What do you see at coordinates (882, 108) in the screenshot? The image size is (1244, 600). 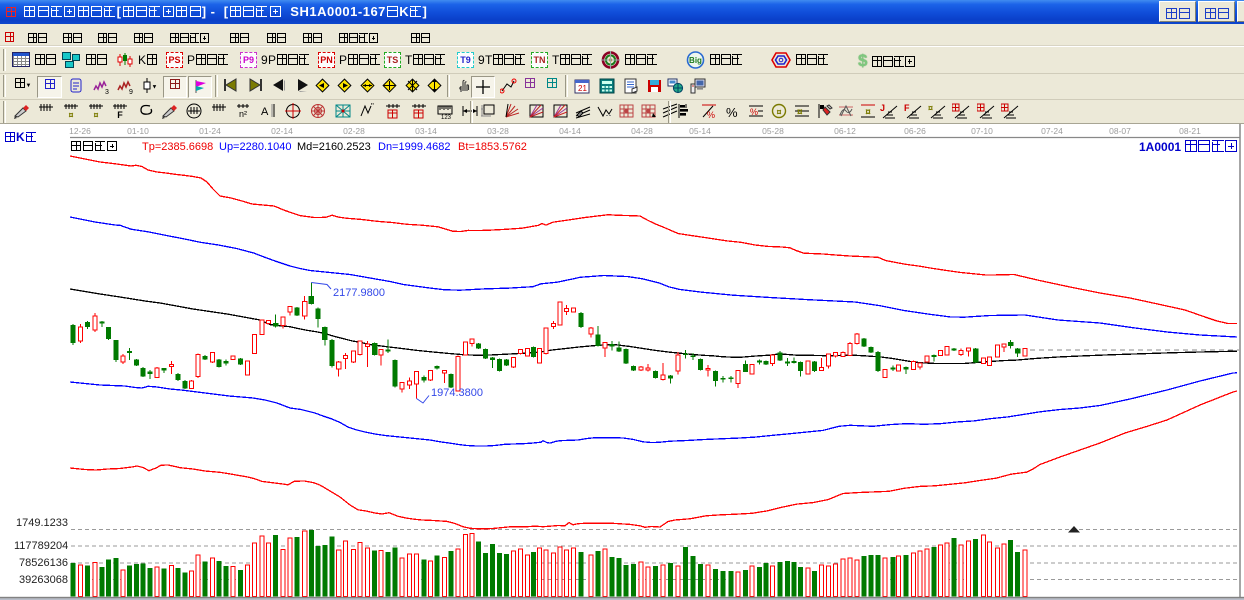 I see `svg-text: J` at bounding box center [882, 108].